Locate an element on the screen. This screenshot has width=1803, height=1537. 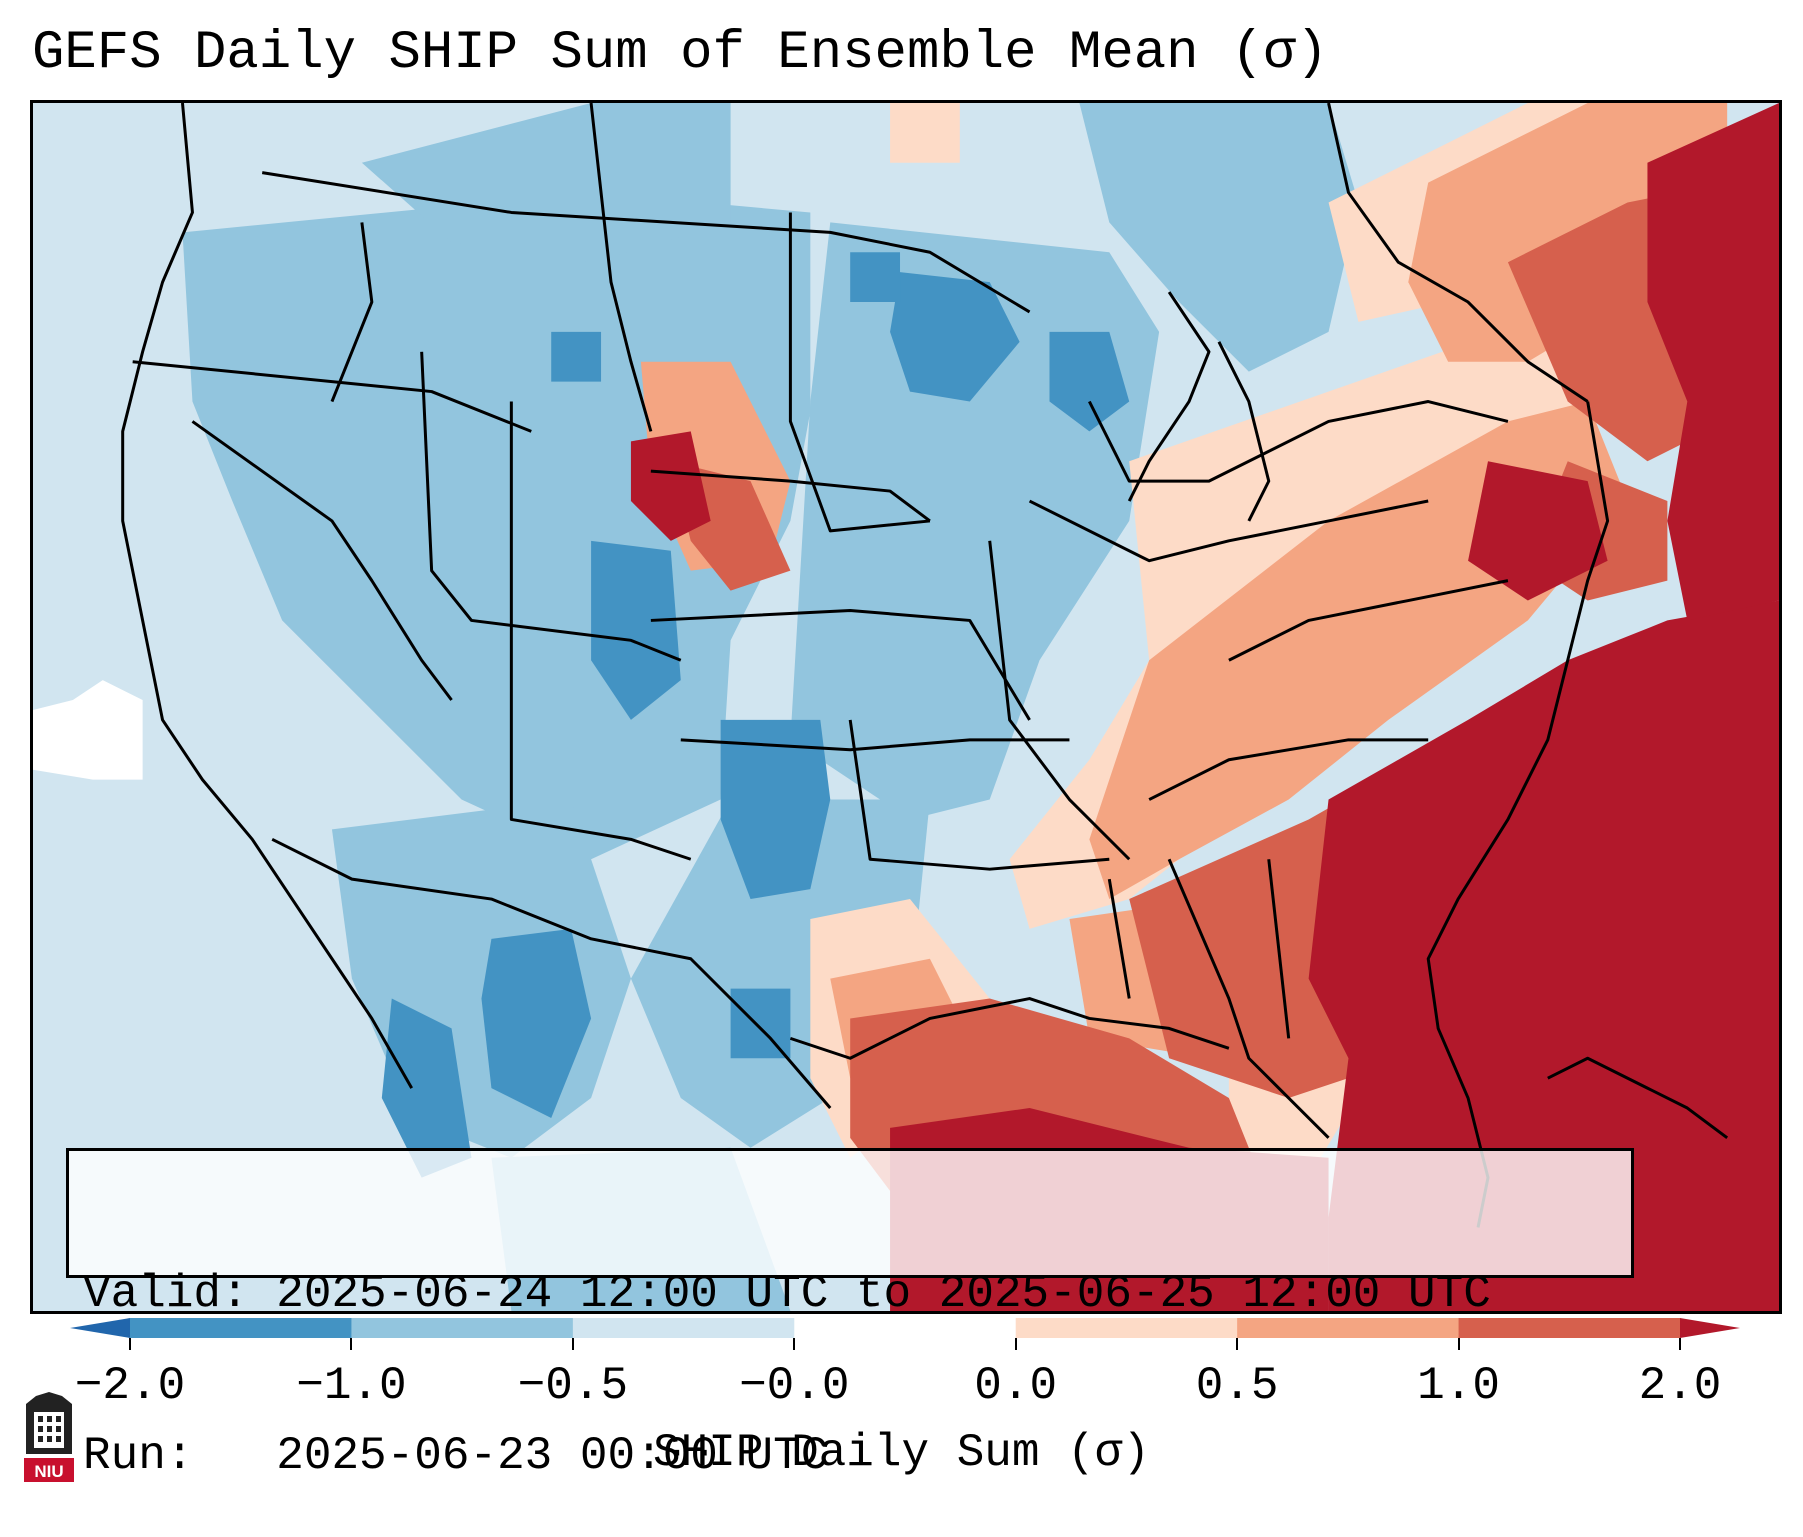
niu-logo: NIU is located at coordinates (49, 1437).